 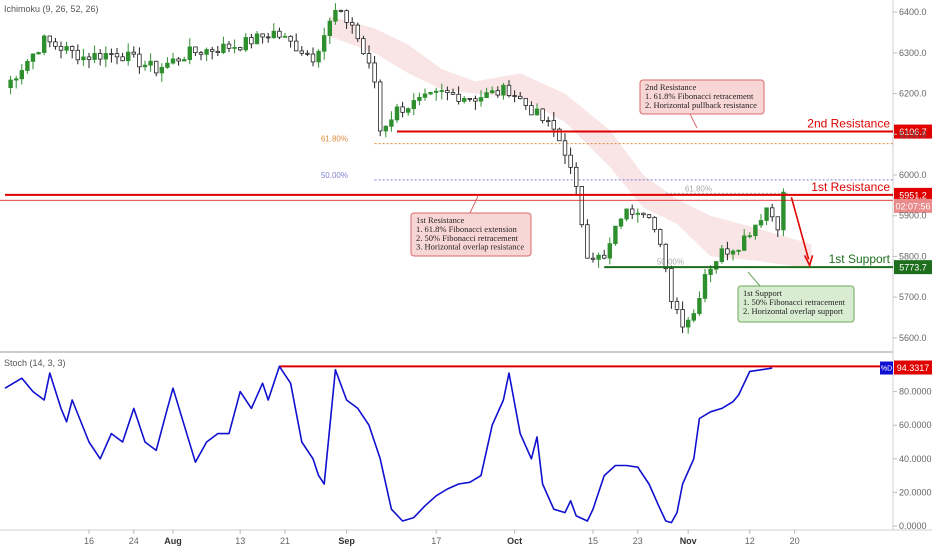 What do you see at coordinates (440, 220) in the screenshot?
I see `annotation-title: 1st Resistance` at bounding box center [440, 220].